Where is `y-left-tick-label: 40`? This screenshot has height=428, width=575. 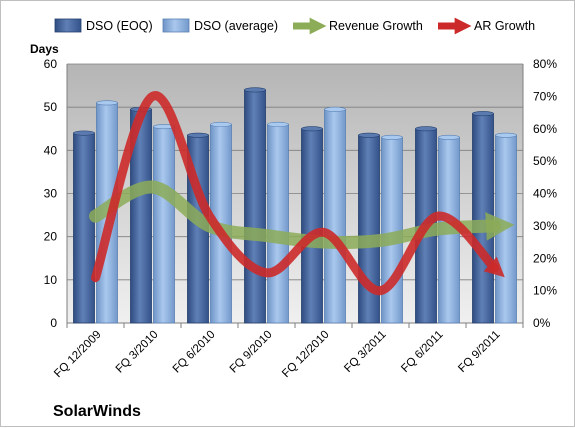 y-left-tick-label: 40 is located at coordinates (51, 150).